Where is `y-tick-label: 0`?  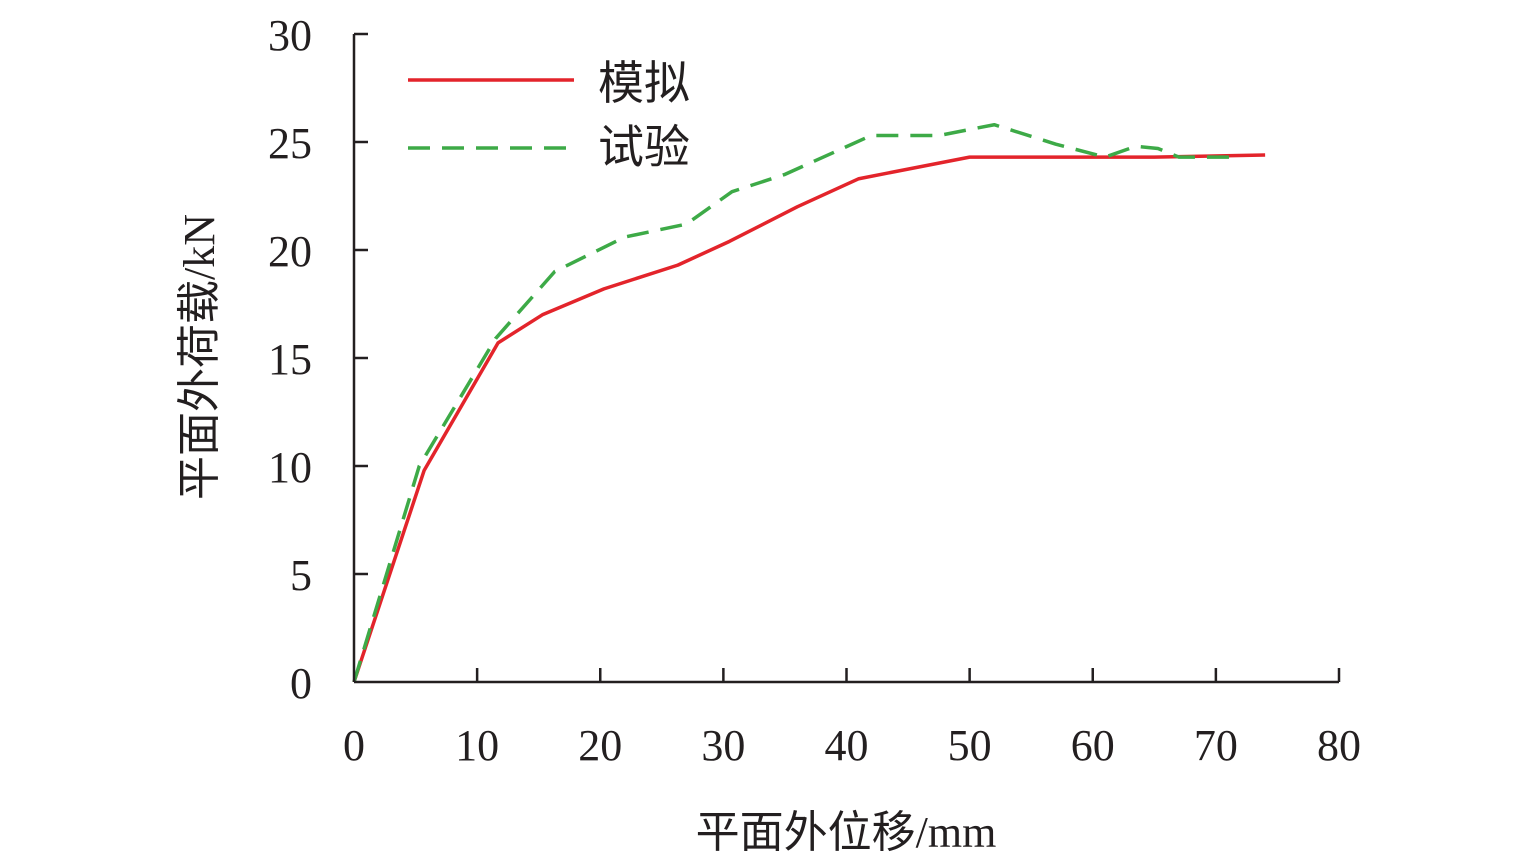
y-tick-label: 0 is located at coordinates (301, 683).